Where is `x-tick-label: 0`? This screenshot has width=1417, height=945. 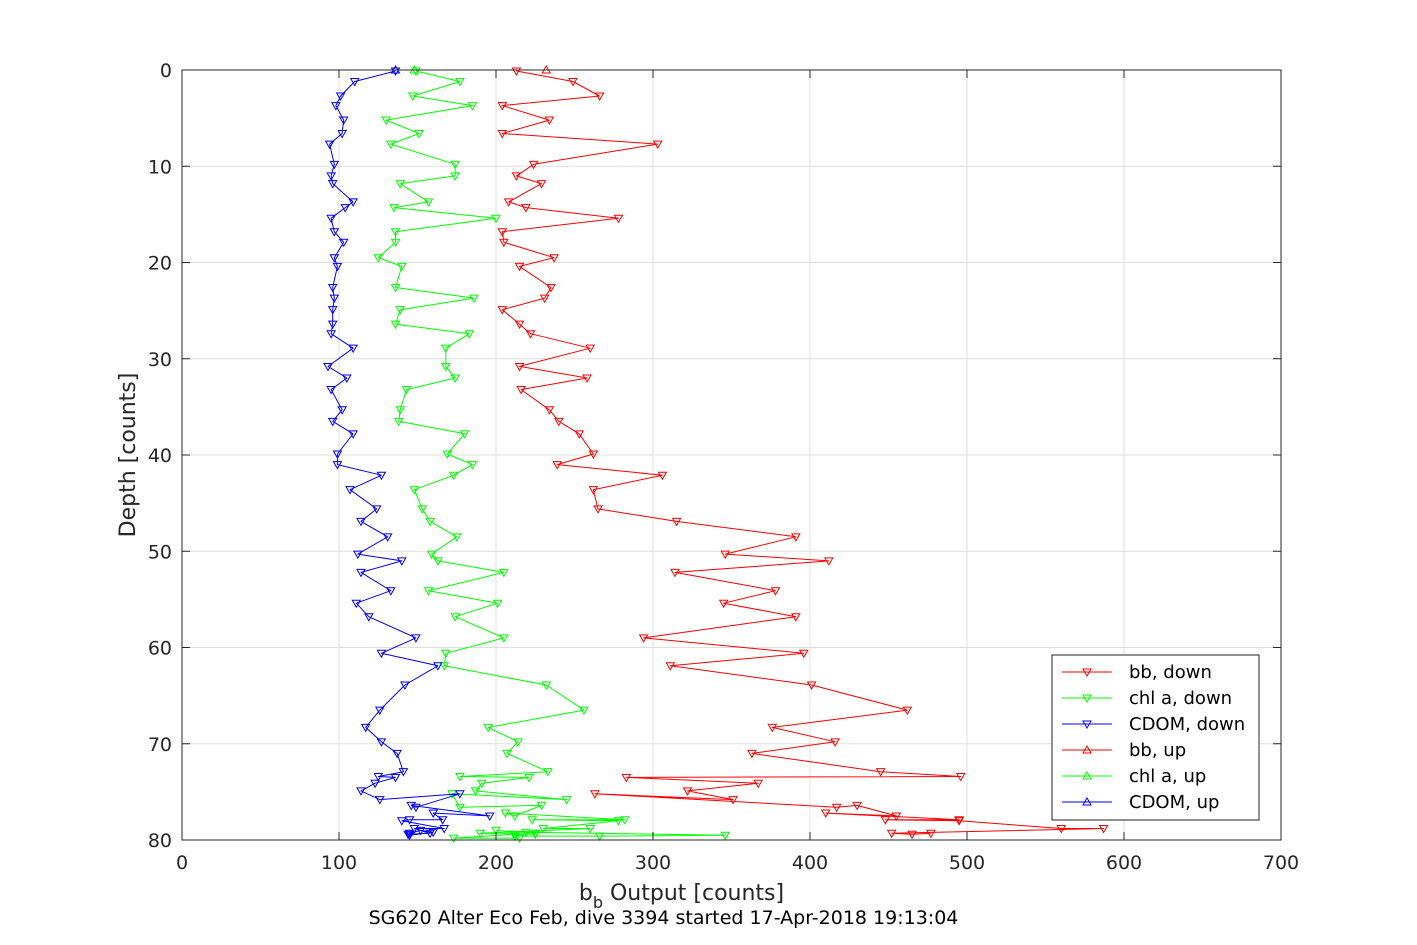
x-tick-label: 0 is located at coordinates (182, 863).